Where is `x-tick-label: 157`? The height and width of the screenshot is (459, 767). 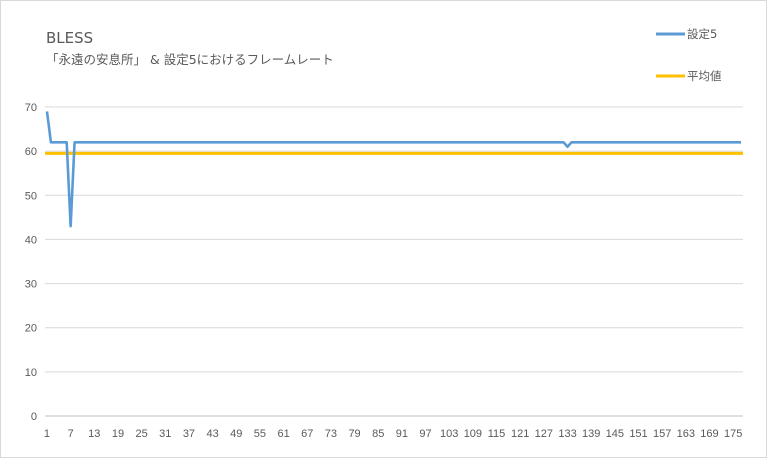 x-tick-label: 157 is located at coordinates (662, 434).